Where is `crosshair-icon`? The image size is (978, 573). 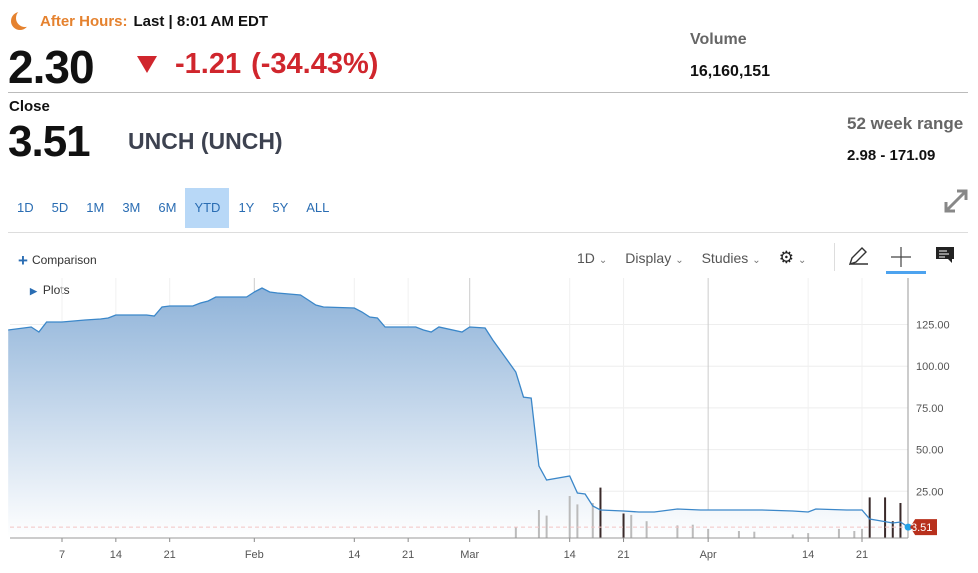 crosshair-icon is located at coordinates (901, 257).